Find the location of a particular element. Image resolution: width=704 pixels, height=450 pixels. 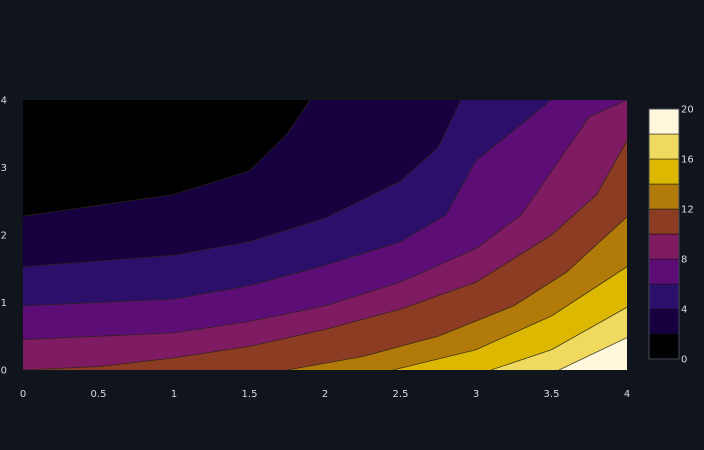

x-tick-label: 4 is located at coordinates (627, 394).